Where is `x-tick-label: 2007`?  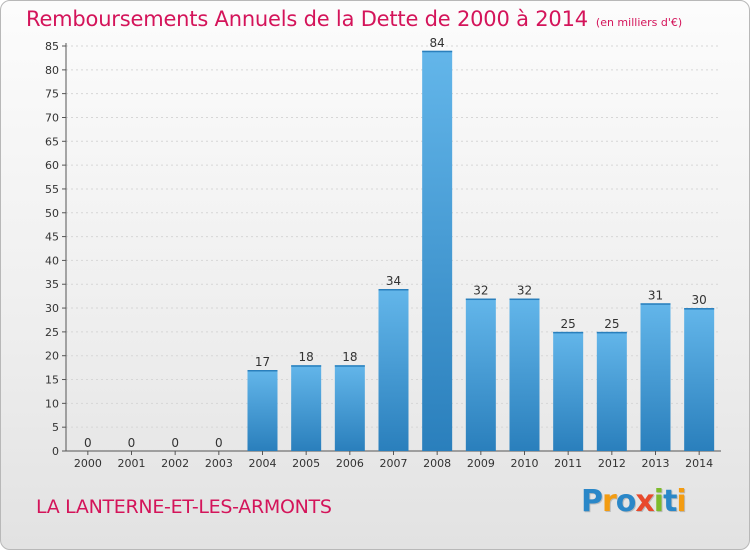 x-tick-label: 2007 is located at coordinates (394, 463).